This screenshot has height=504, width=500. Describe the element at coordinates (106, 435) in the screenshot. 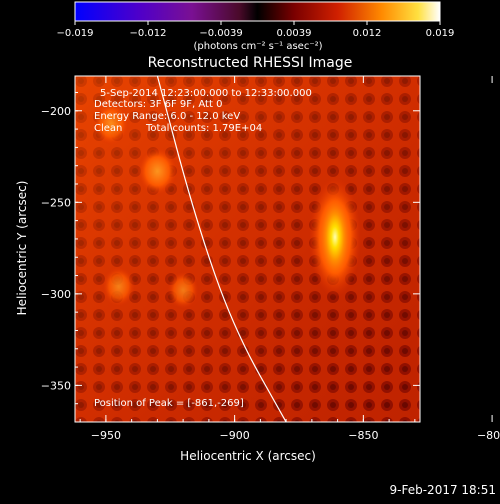

I see `x-tick-label: −950` at that location.